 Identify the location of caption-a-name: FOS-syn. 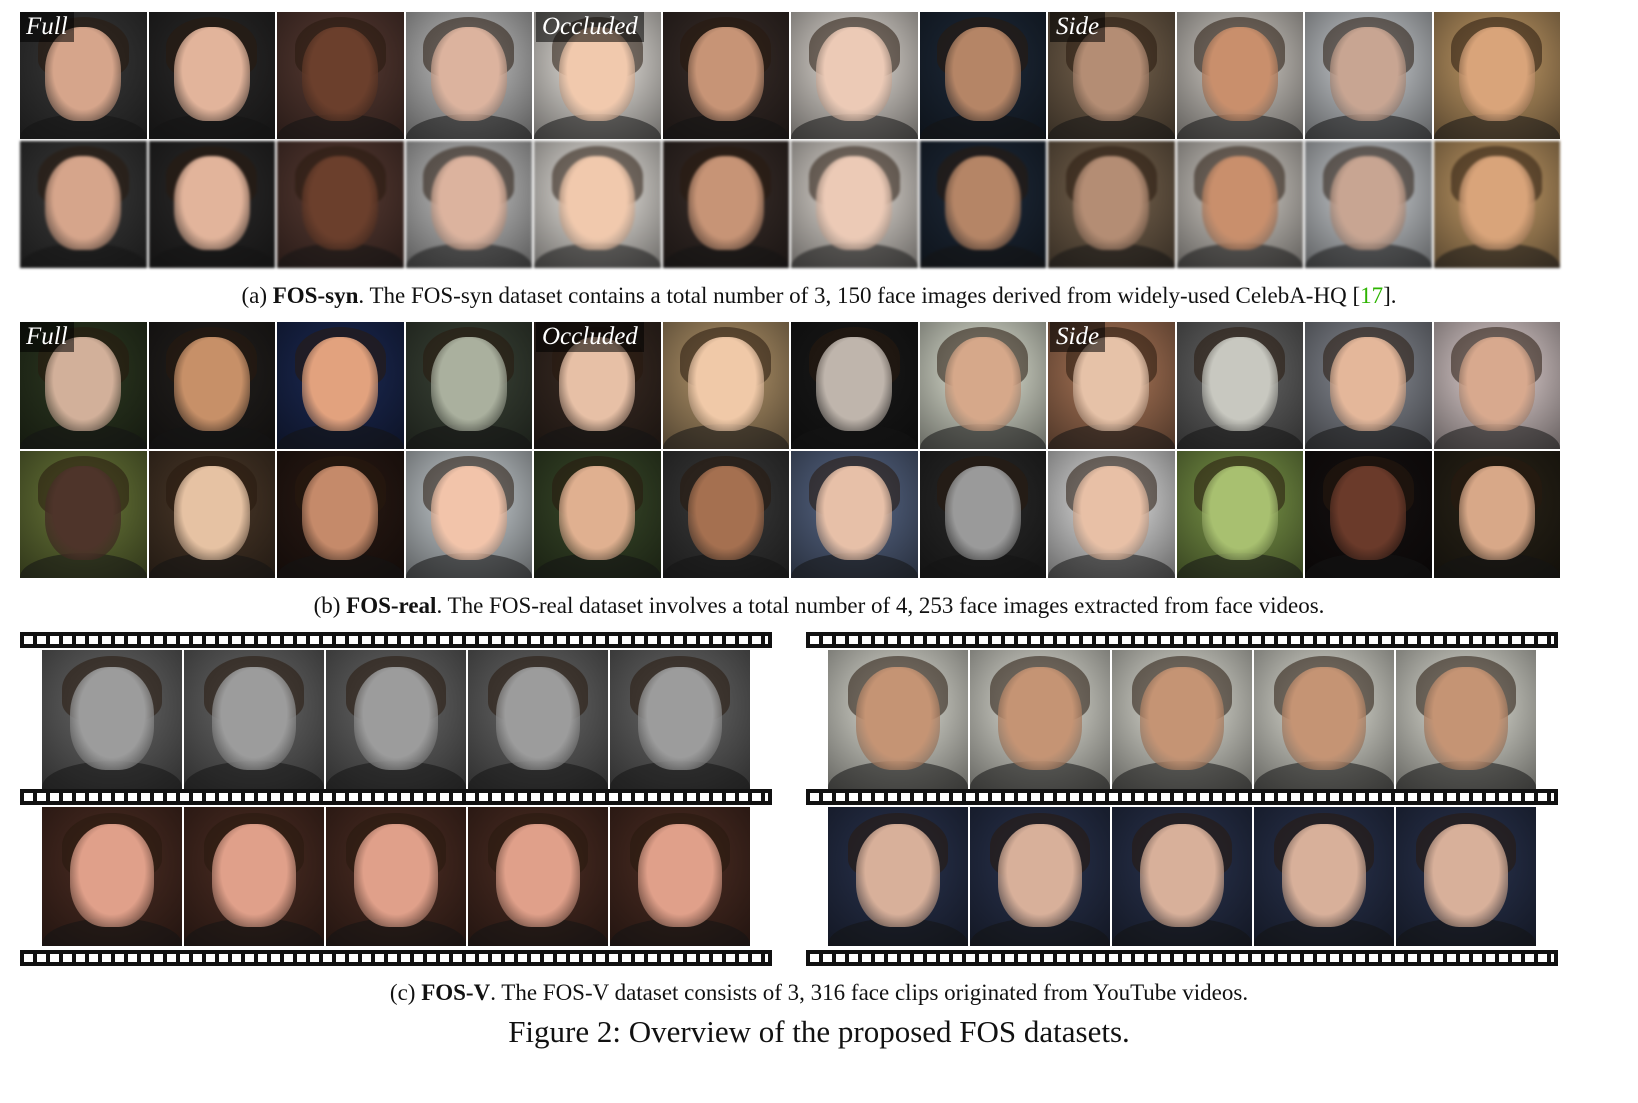
(315, 295).